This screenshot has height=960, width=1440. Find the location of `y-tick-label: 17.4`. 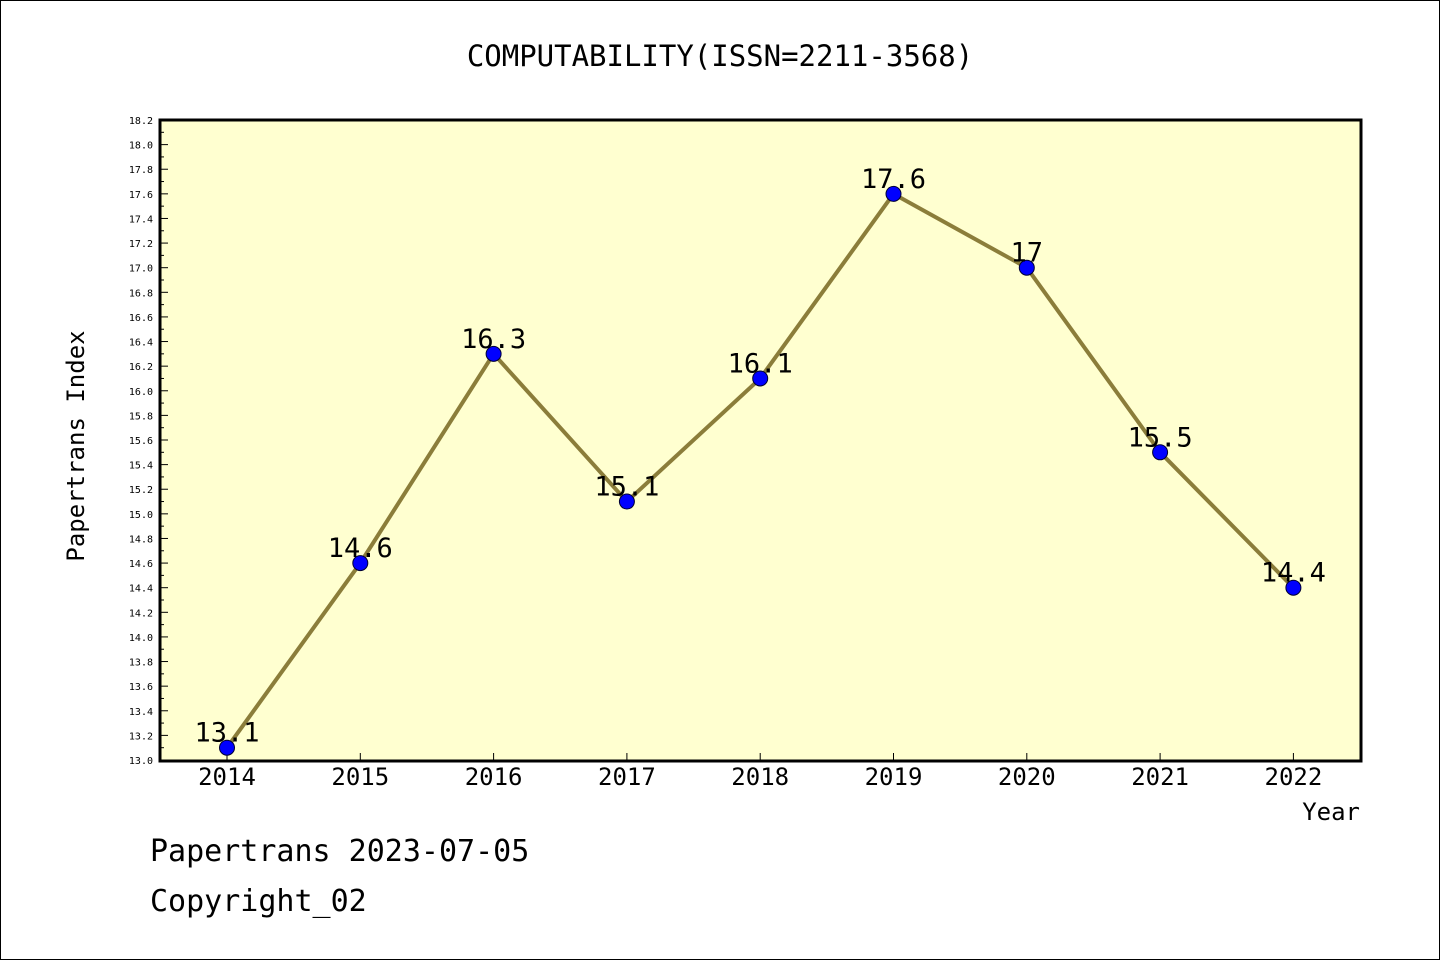

y-tick-label: 17.4 is located at coordinates (141, 219).